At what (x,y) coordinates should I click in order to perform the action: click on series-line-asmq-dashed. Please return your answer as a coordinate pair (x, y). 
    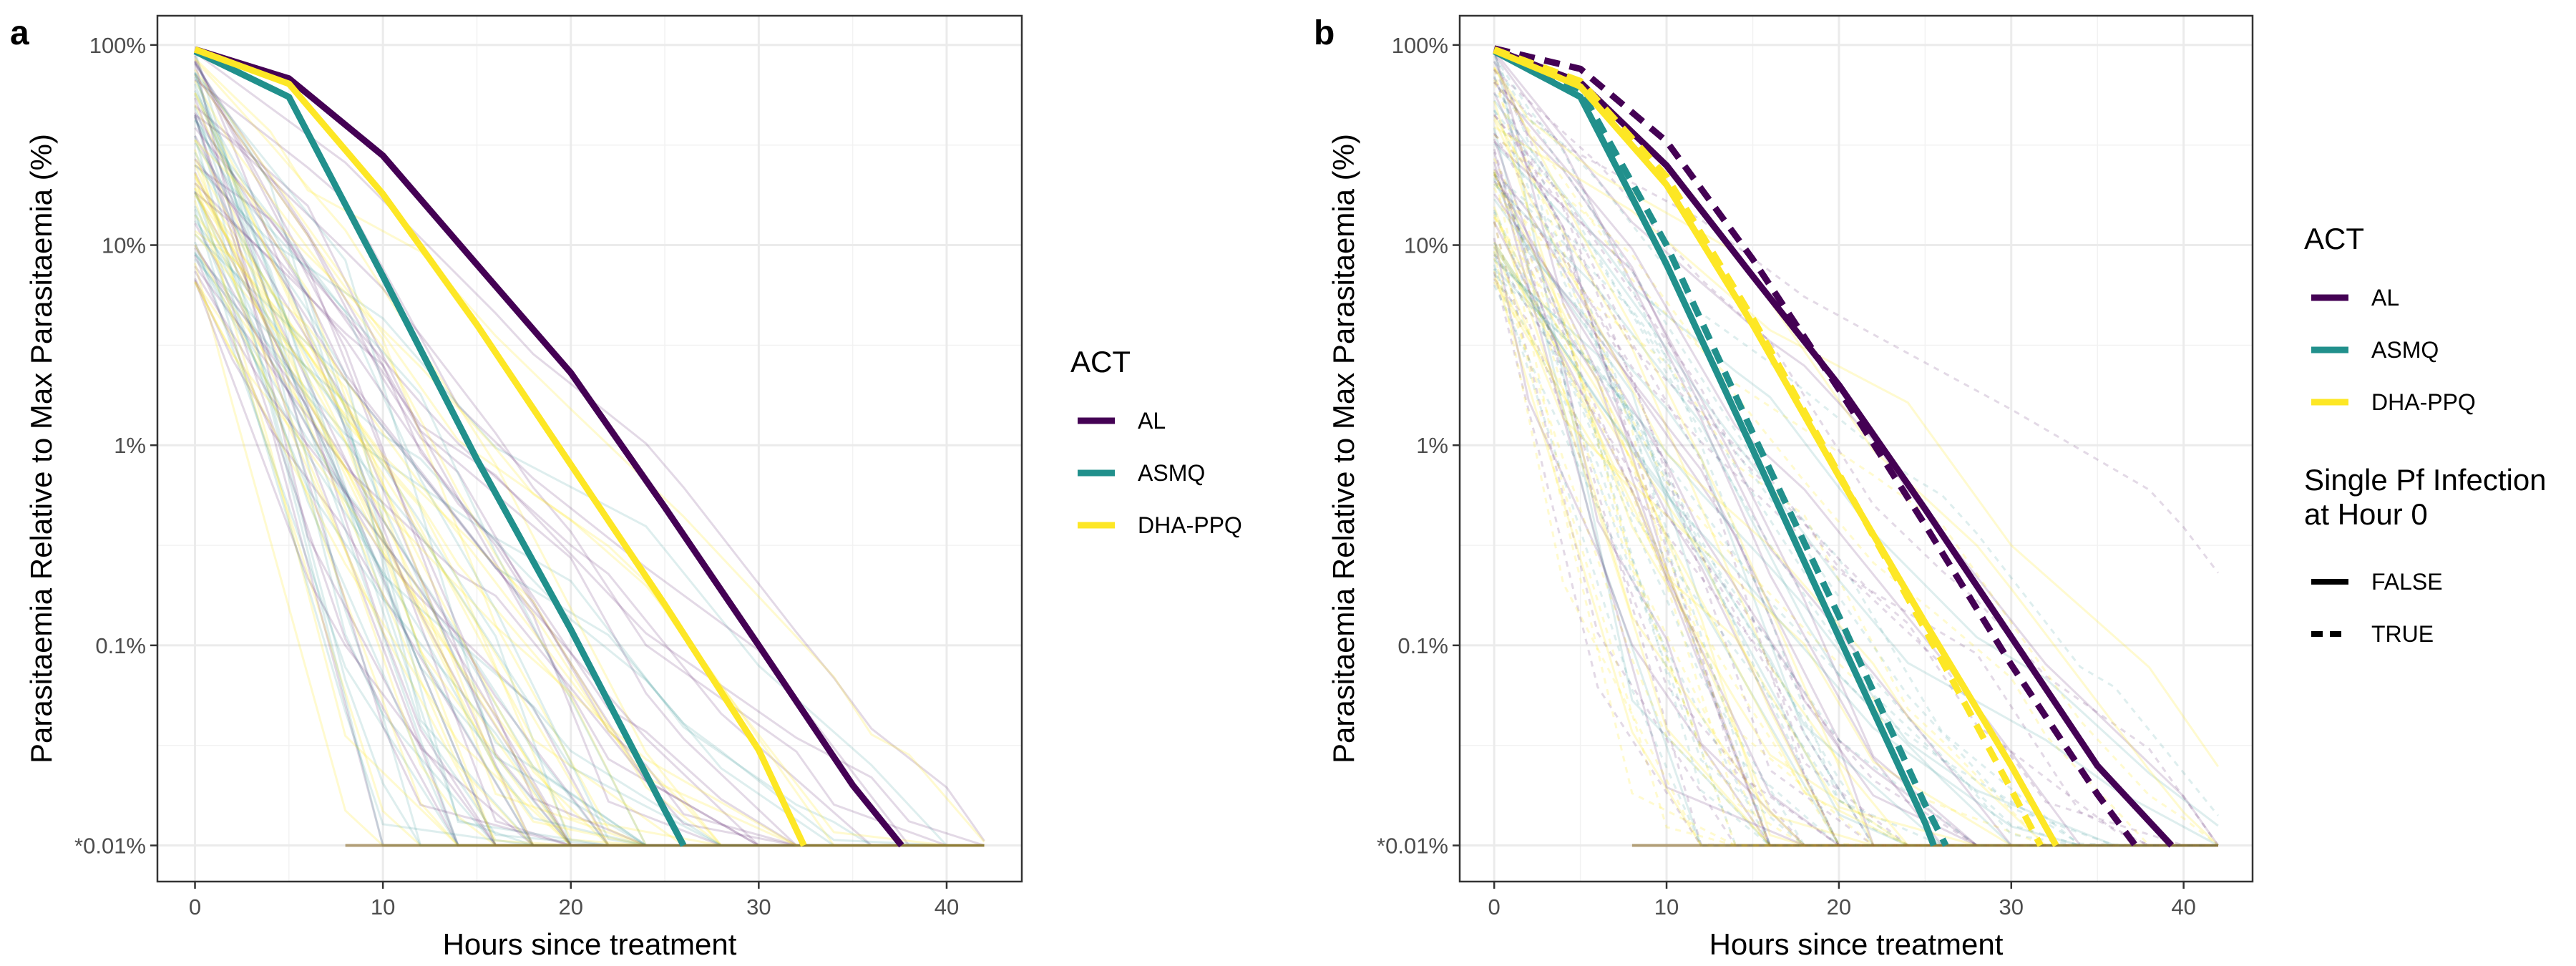
    Looking at the image, I should click on (1721, 447).